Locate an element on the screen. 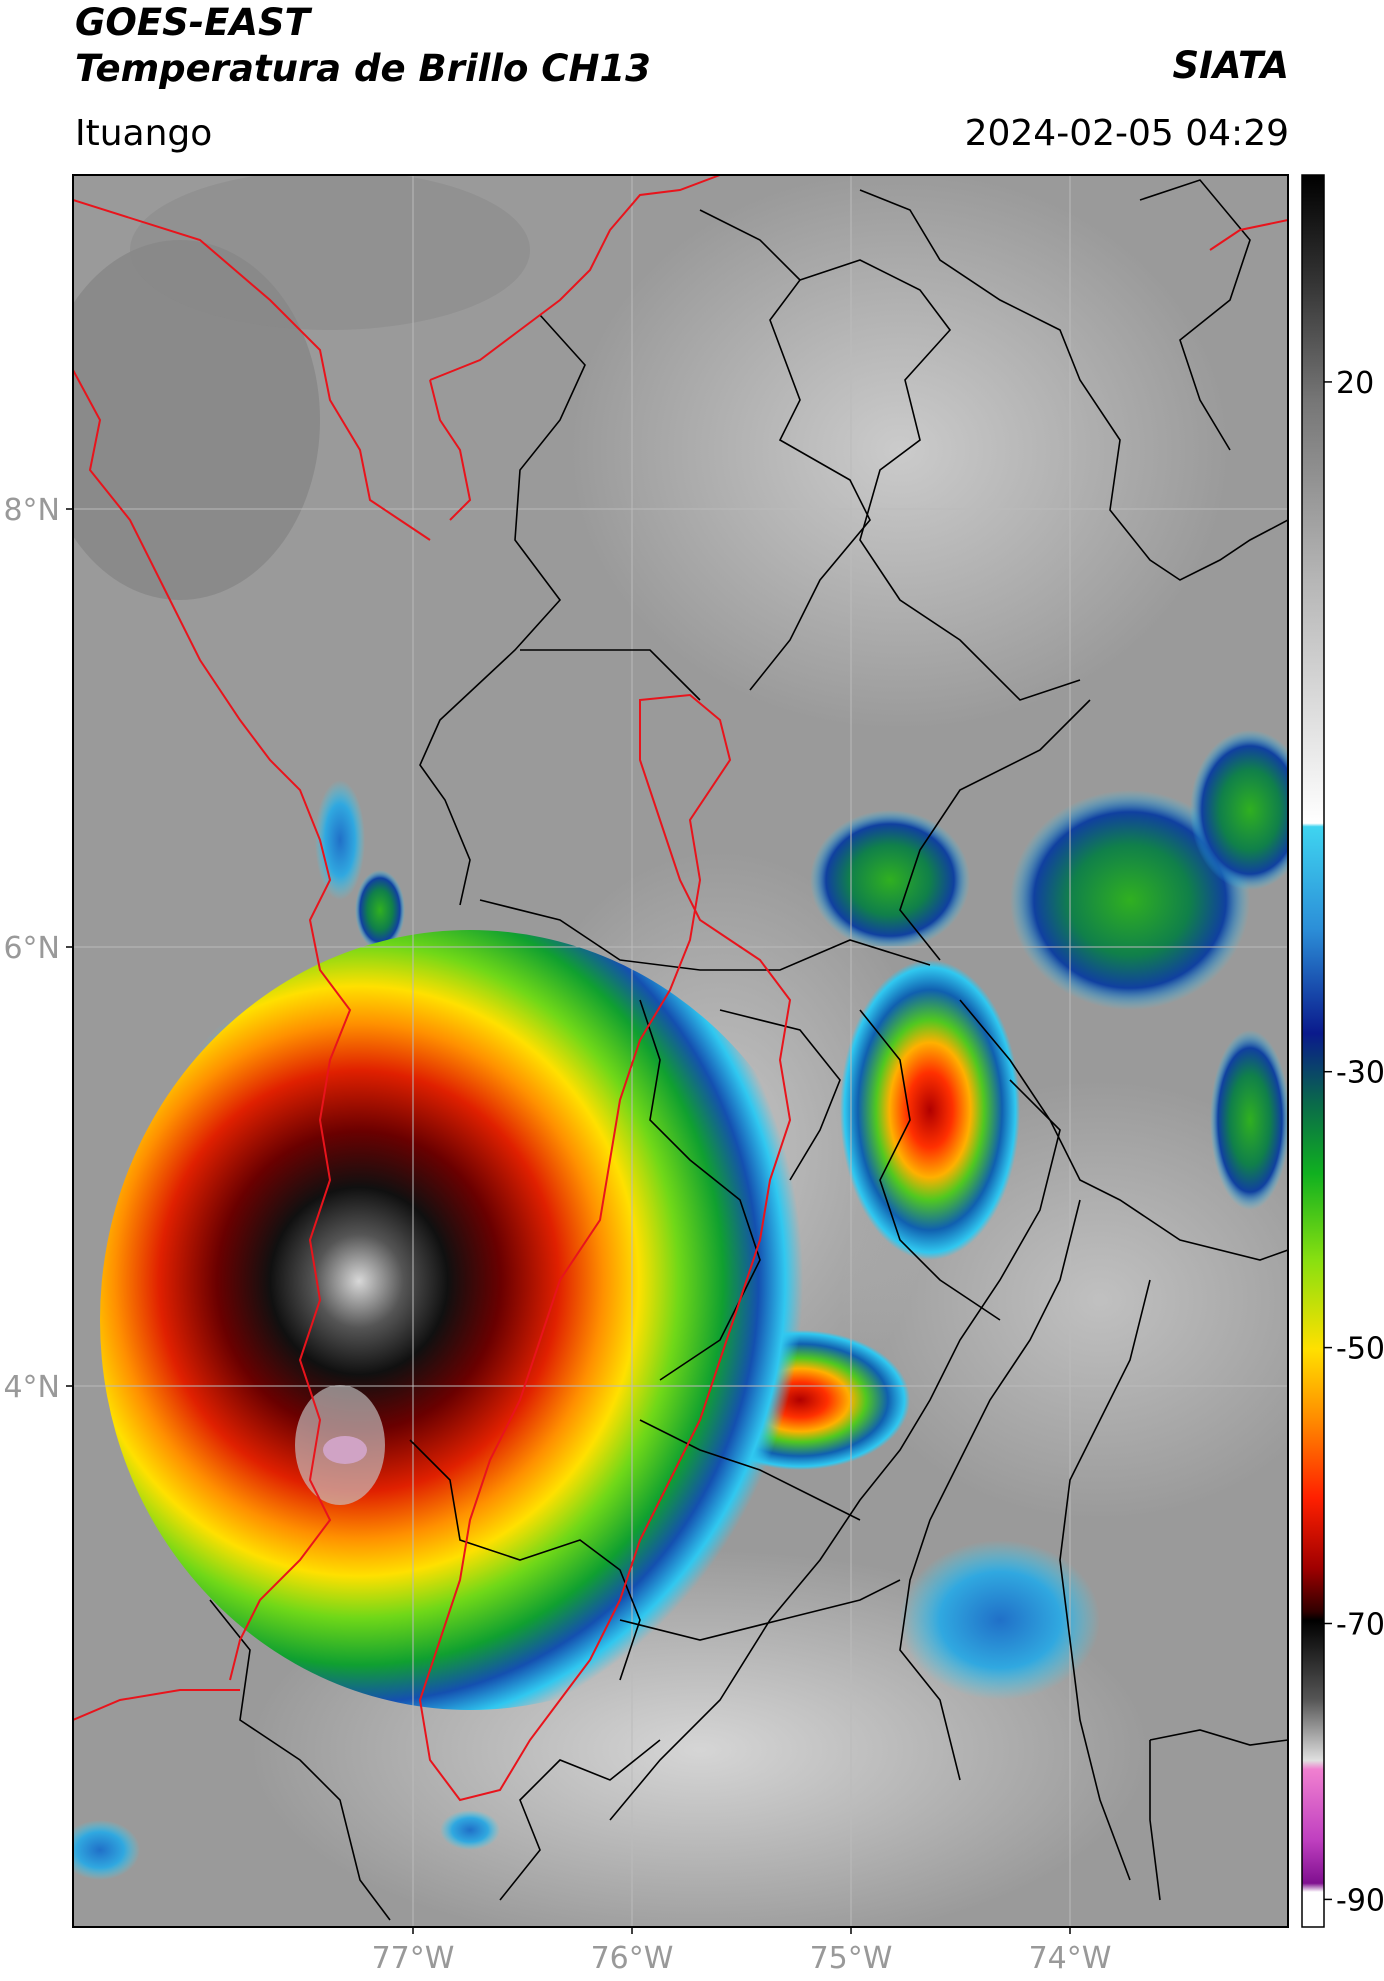  lon-tick-label: 76°W is located at coordinates (632, 1958).